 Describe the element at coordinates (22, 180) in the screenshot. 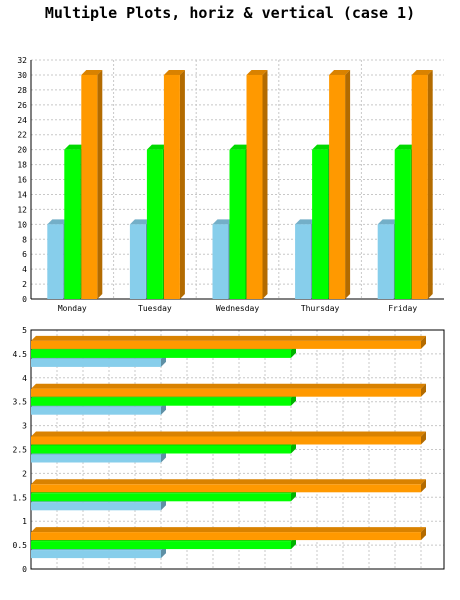

I see `y-tick-label: 16` at that location.